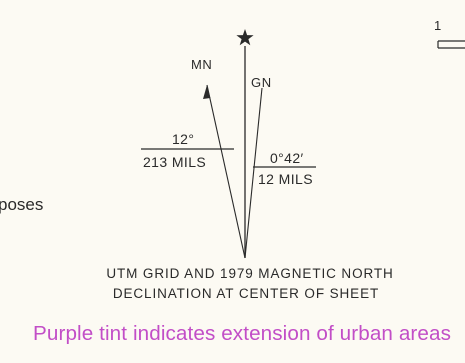  Describe the element at coordinates (449, 33) in the screenshot. I see `right-scale-fragment: 1` at that location.